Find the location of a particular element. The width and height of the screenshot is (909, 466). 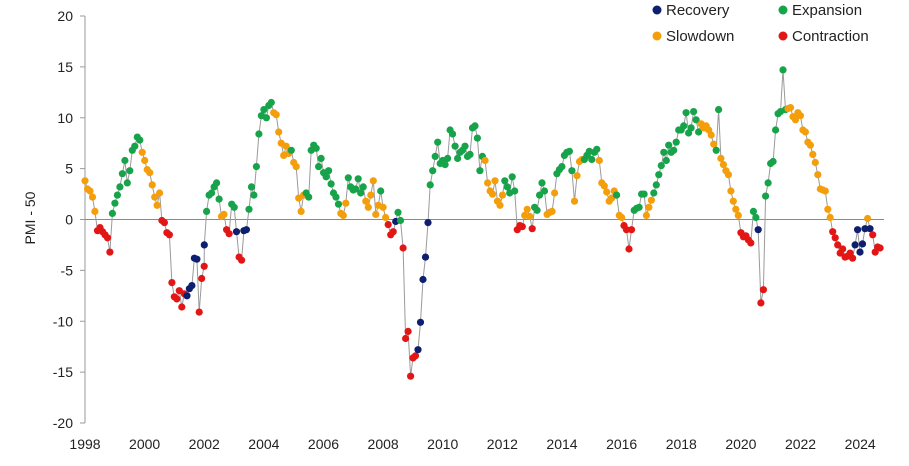

x-tick-label: 2020 is located at coordinates (740, 444).